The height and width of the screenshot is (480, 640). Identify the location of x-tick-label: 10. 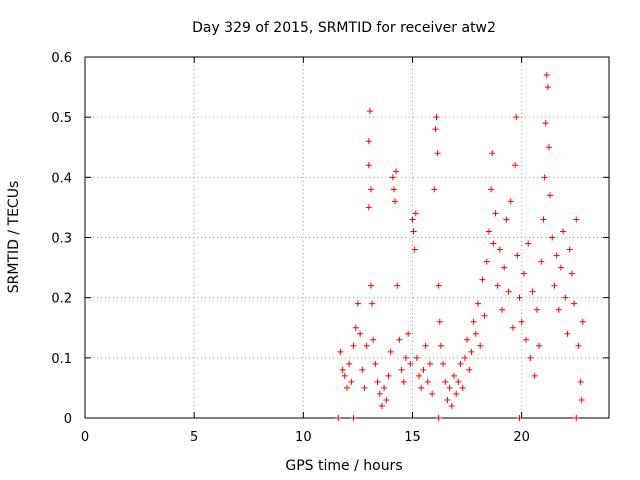
(303, 437).